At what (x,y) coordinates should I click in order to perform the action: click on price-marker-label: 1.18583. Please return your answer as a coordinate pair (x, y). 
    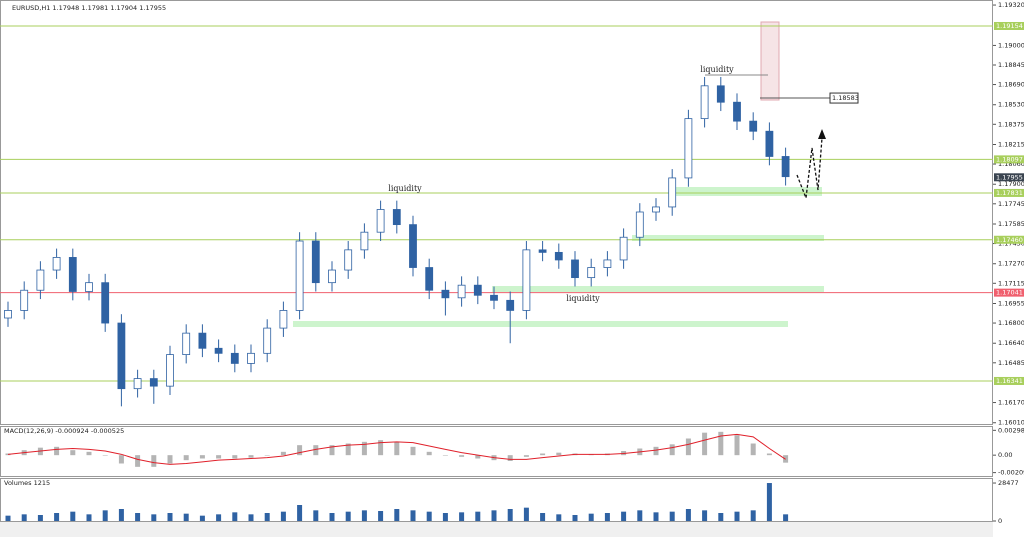
    Looking at the image, I should click on (845, 98).